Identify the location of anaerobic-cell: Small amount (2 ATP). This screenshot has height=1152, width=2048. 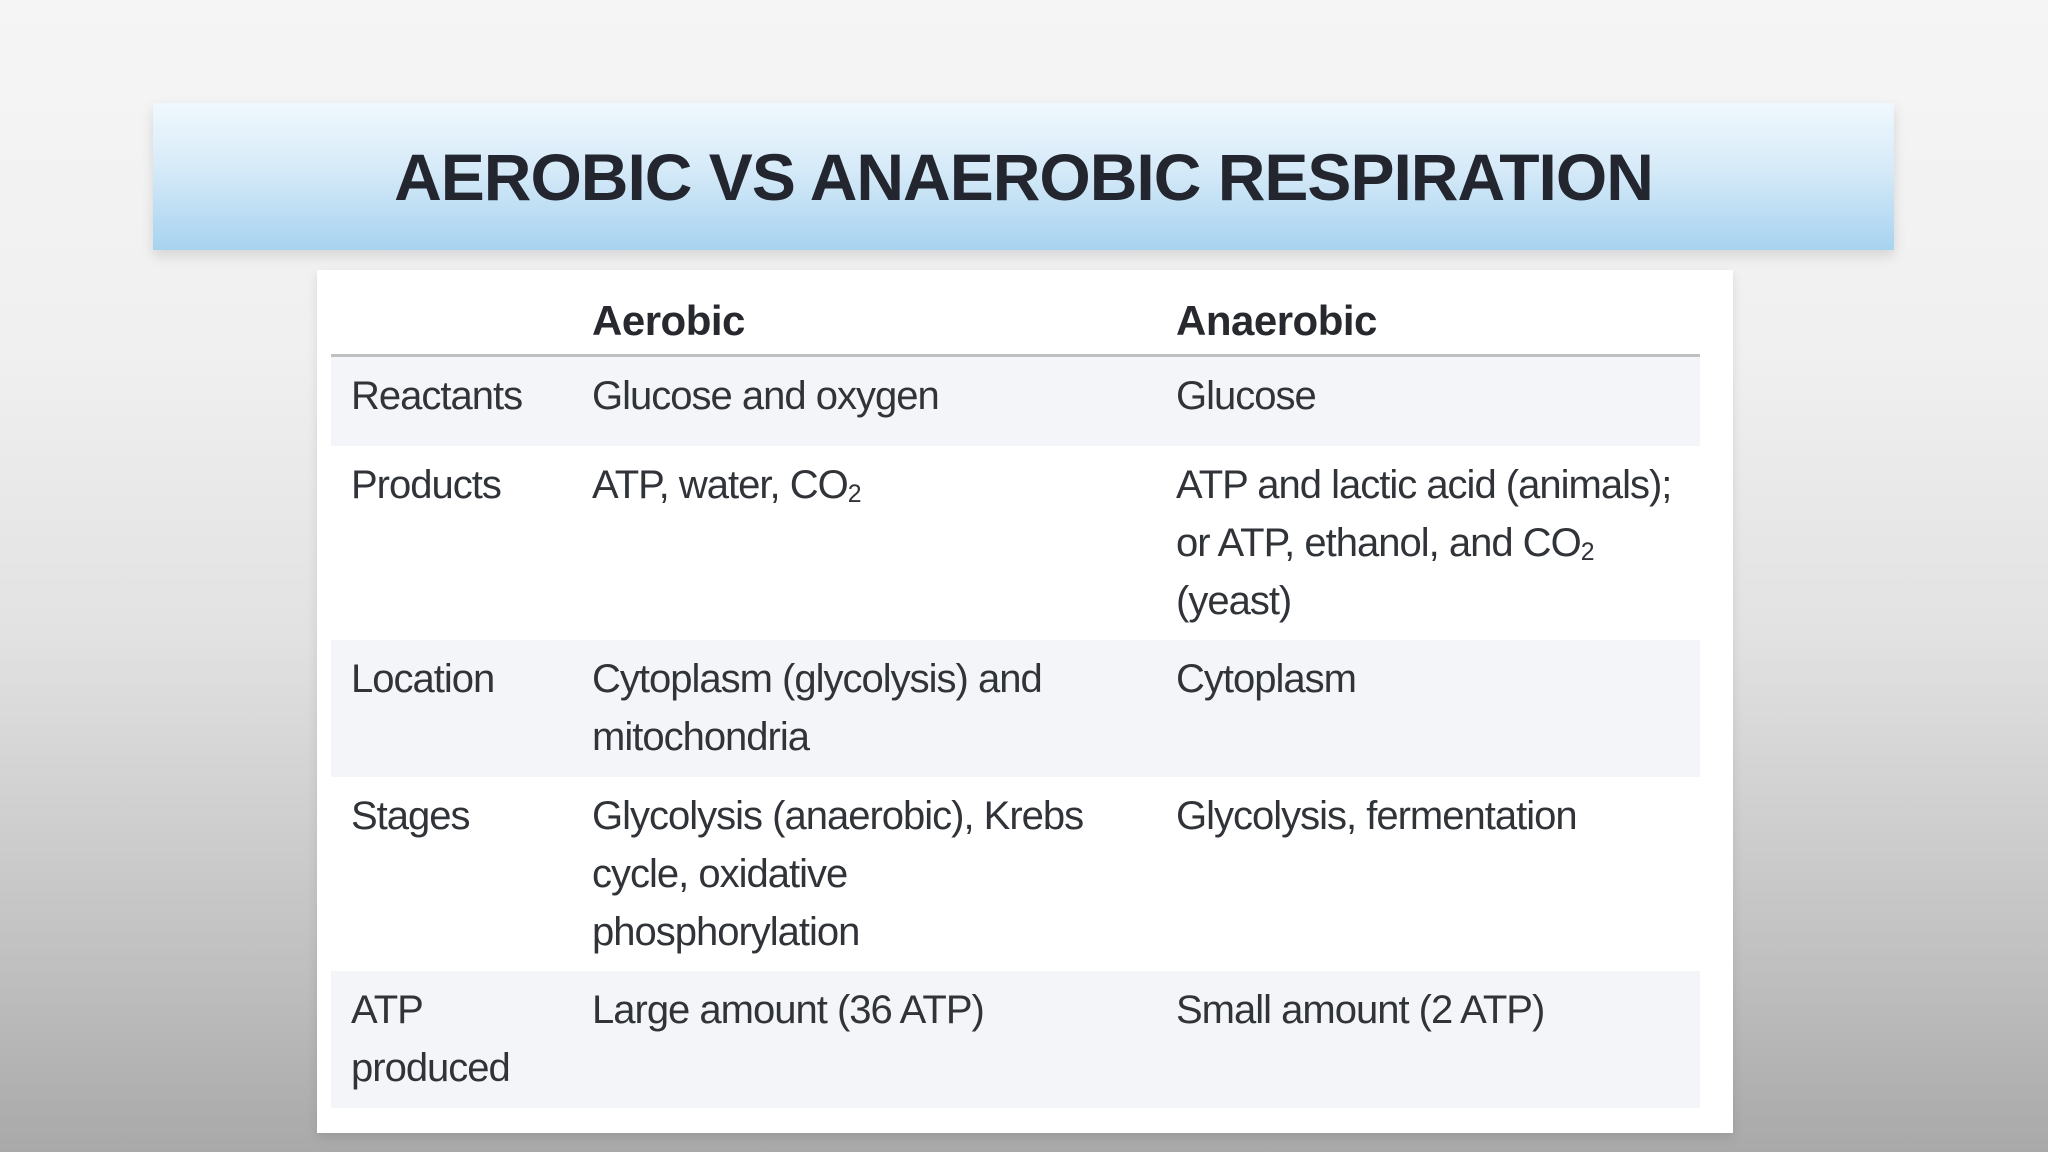
(1360, 1010).